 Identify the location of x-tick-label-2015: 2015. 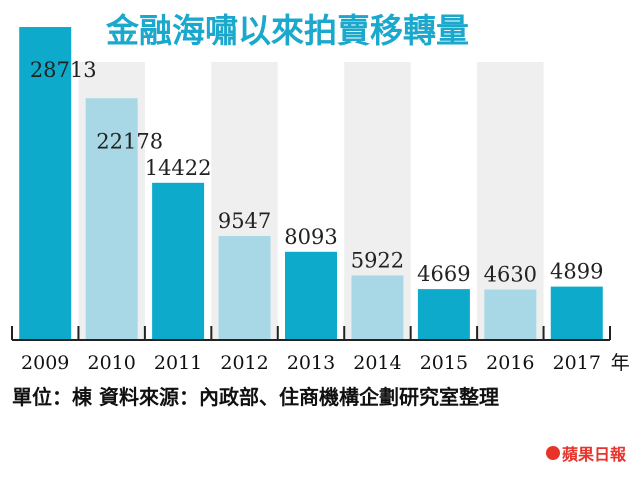
(444, 363).